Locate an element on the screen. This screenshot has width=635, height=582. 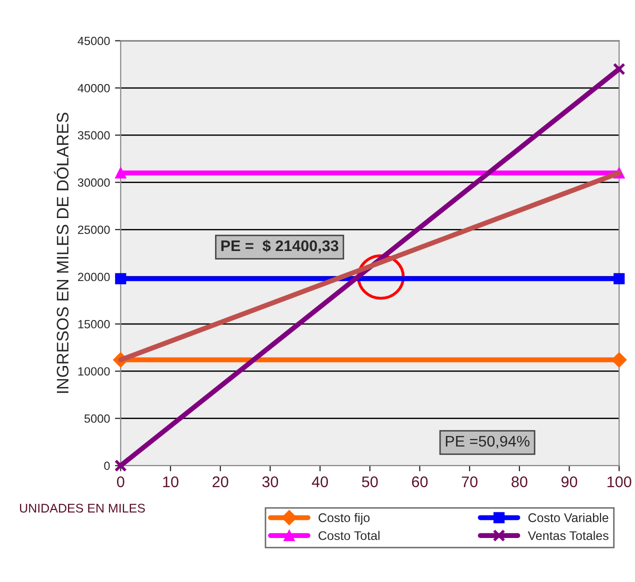
y-tick-label: 30000 is located at coordinates (94, 182).